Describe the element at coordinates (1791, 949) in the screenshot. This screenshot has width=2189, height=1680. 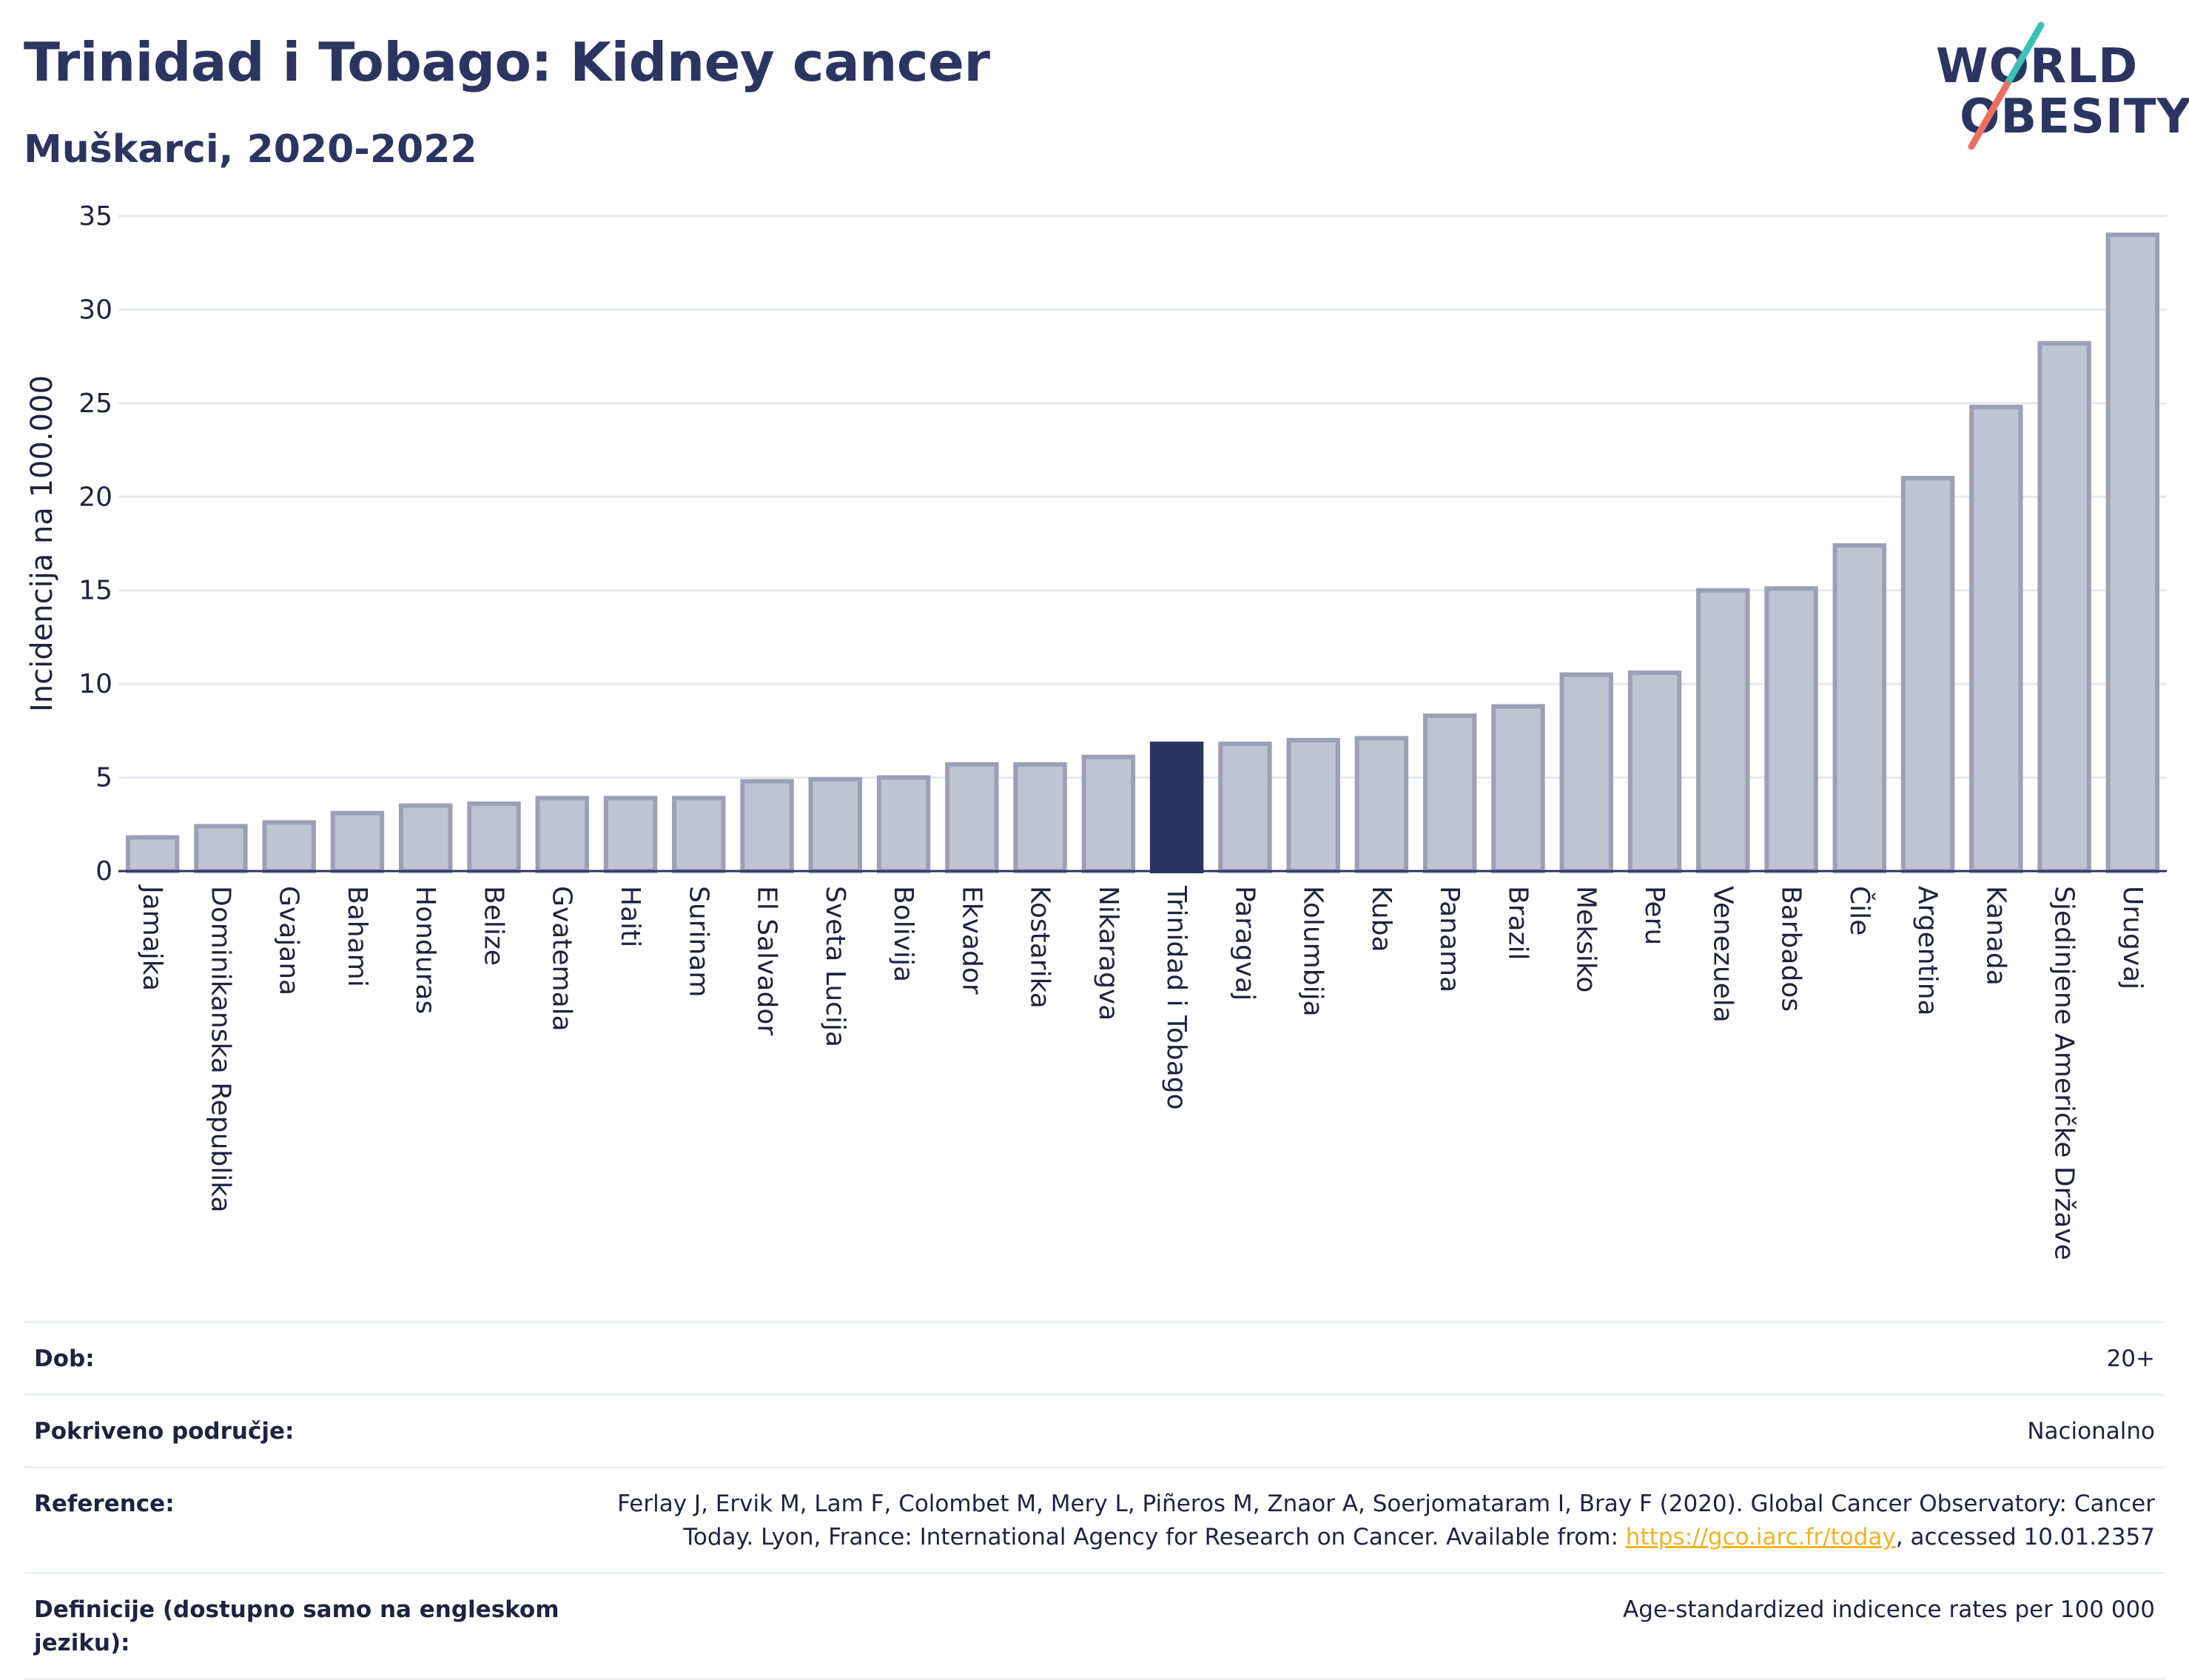
I see `x-tick-label: Barbados` at that location.